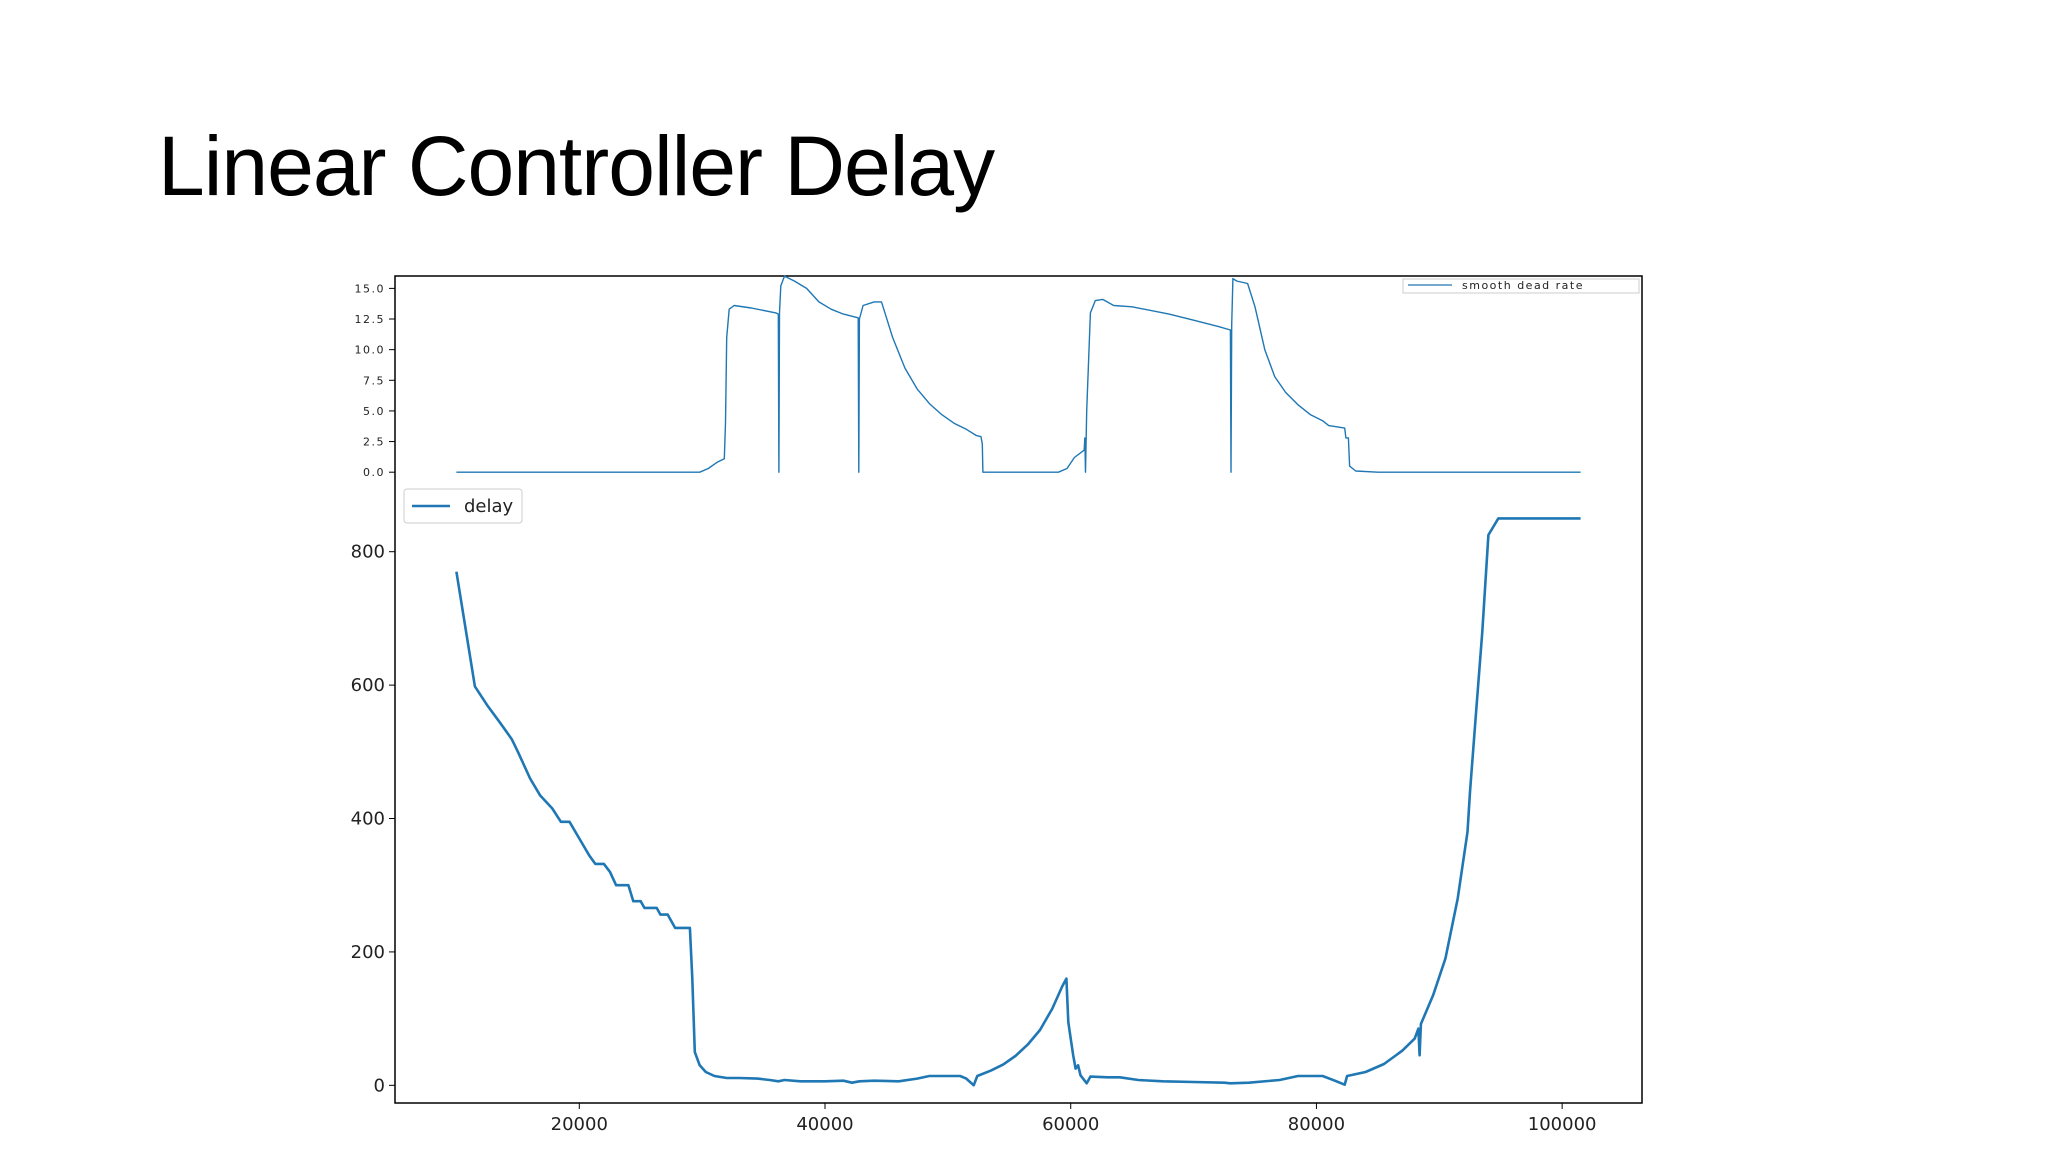  Describe the element at coordinates (370, 288) in the screenshot. I see `top-y-tick-label: 15.0` at that location.